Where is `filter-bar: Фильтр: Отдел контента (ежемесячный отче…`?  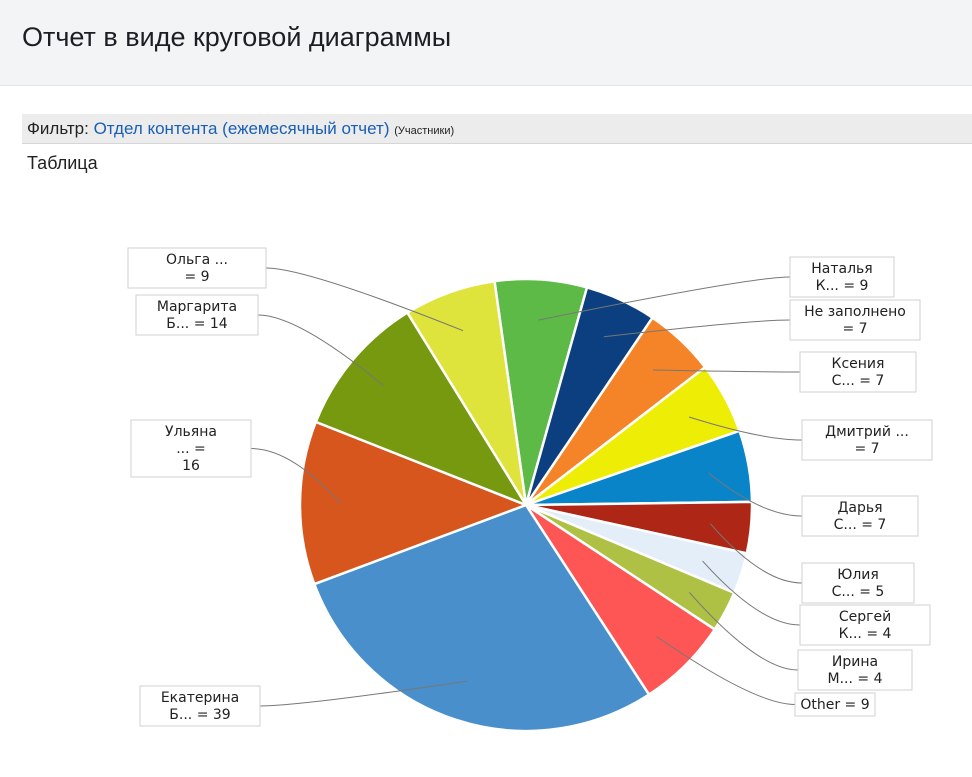 filter-bar: Фильтр: Отдел контента (ежемесячный отче… is located at coordinates (497, 129).